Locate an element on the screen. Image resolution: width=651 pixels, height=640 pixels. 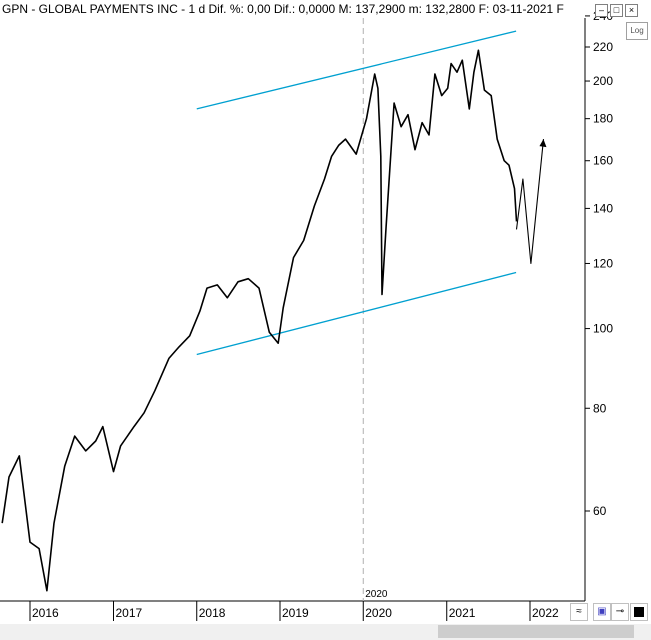
y-tick-label: 220 is located at coordinates (603, 47).